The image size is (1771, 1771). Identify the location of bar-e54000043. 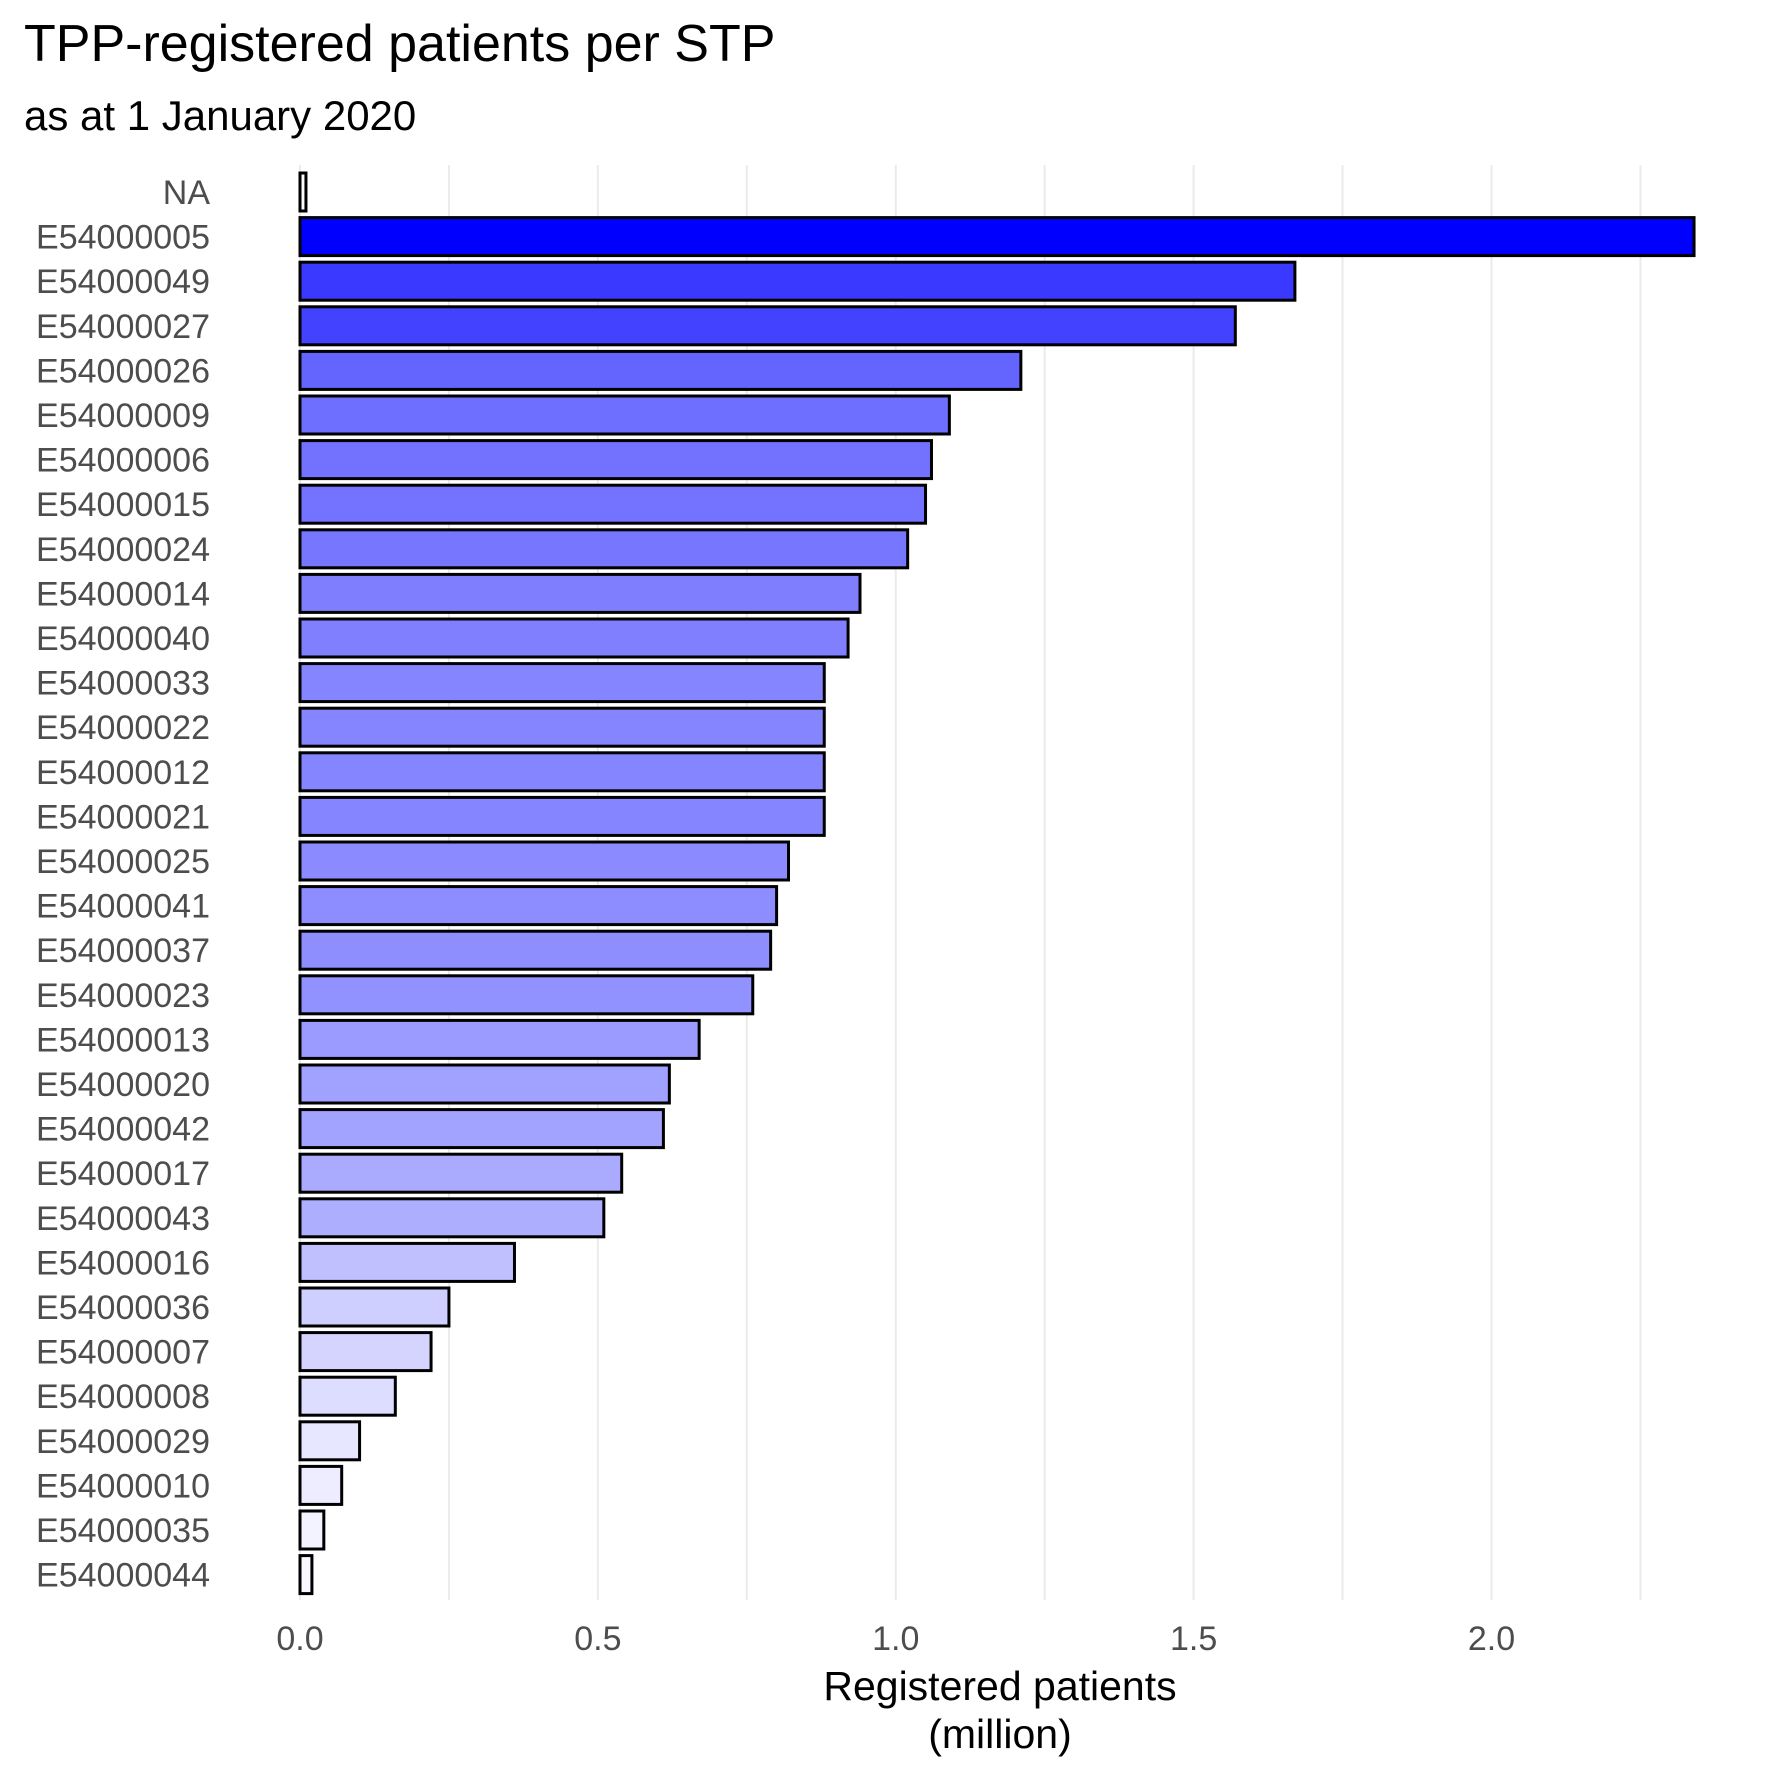
(452, 1218).